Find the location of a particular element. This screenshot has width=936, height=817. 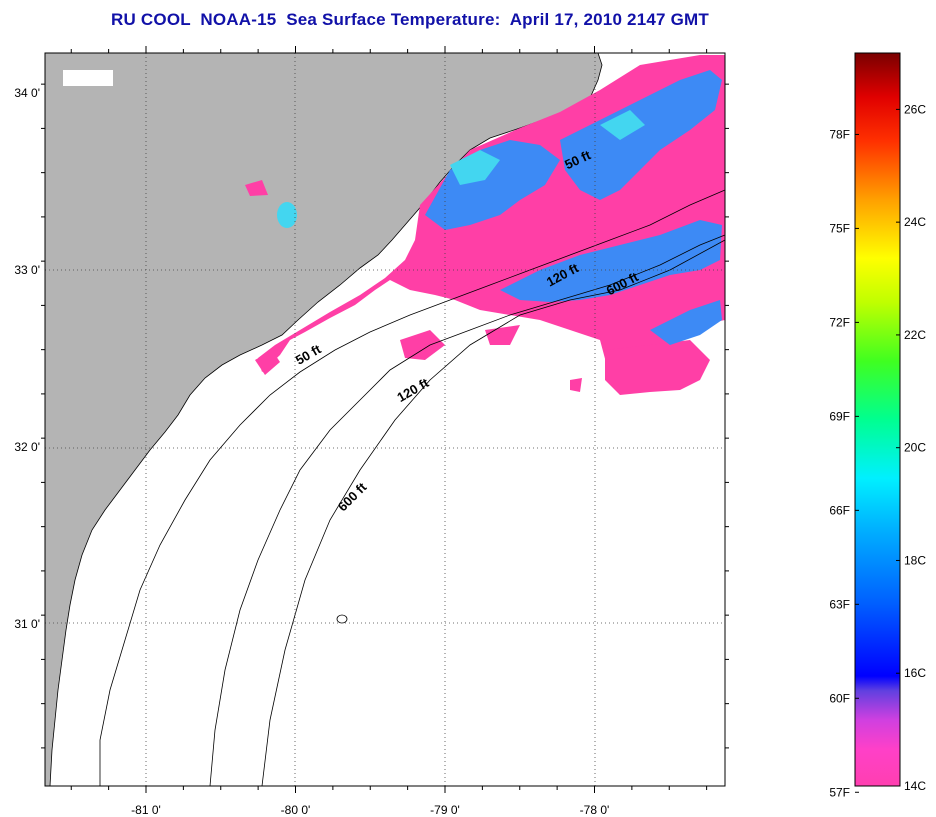

latitude-label: 31 0' is located at coordinates (27, 624).